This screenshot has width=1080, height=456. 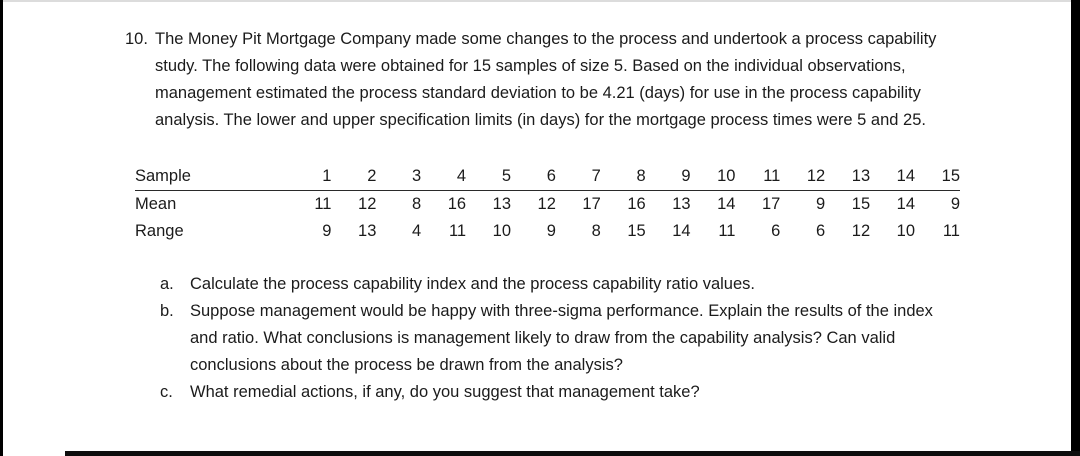 I want to click on right-border-bar, so click(x=1075, y=228).